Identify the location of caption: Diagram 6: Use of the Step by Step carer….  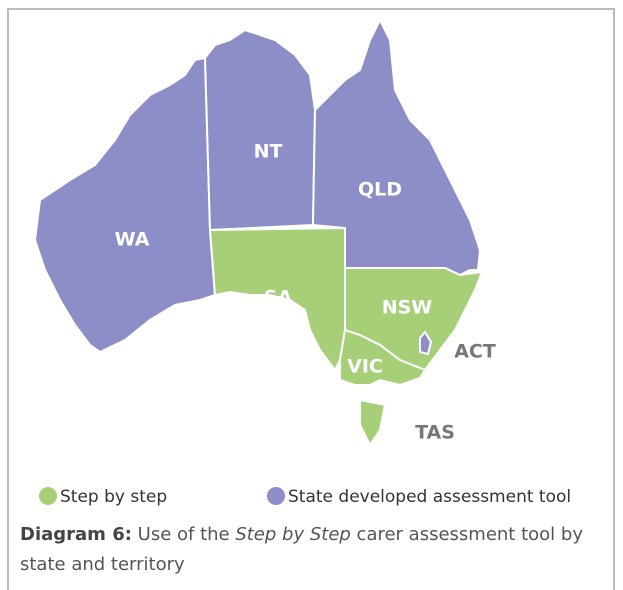
(315, 550).